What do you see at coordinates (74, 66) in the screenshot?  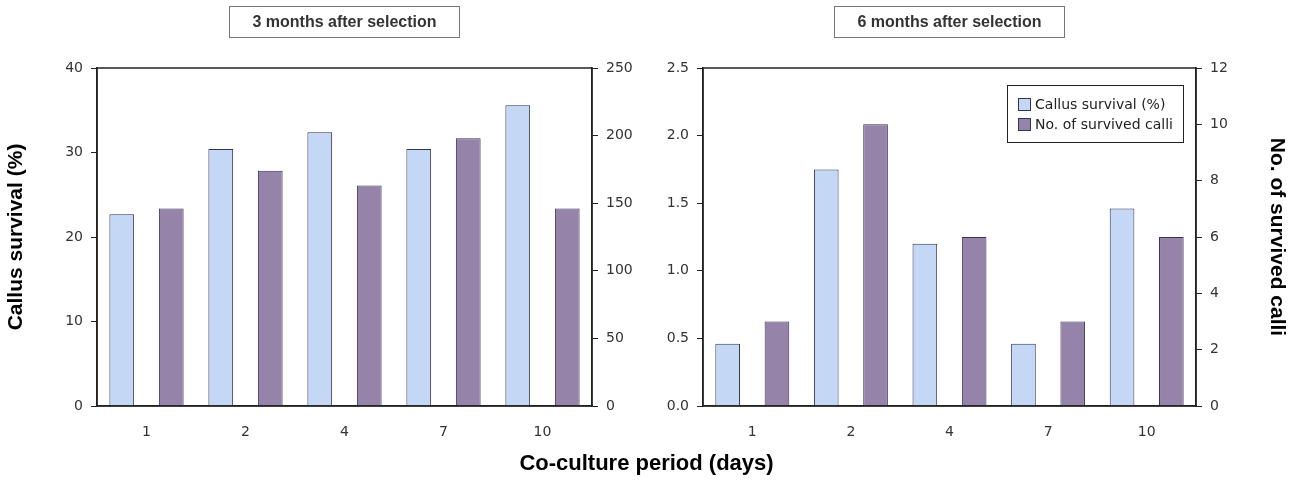 I see `y-tick-label: 40` at bounding box center [74, 66].